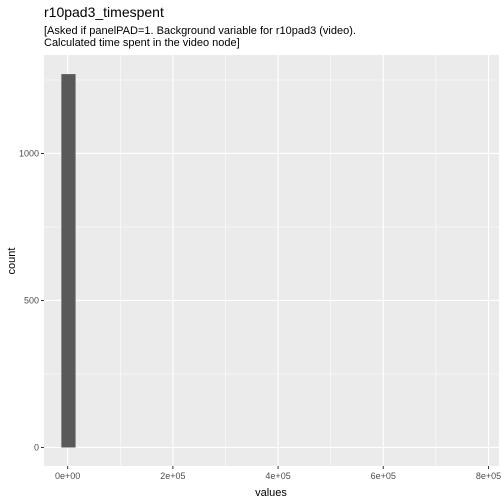 The image size is (504, 504). I want to click on y-axis-ticks: 0 500 1000, so click(31, 300).